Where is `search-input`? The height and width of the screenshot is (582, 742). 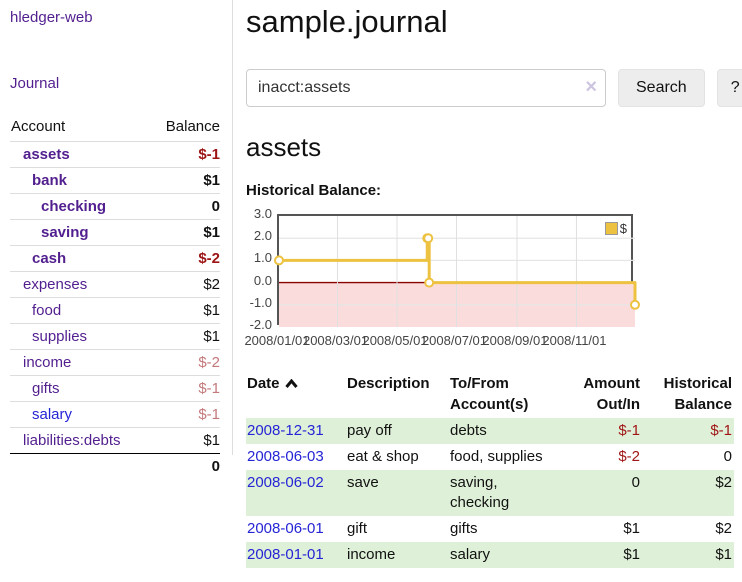 search-input is located at coordinates (426, 88).